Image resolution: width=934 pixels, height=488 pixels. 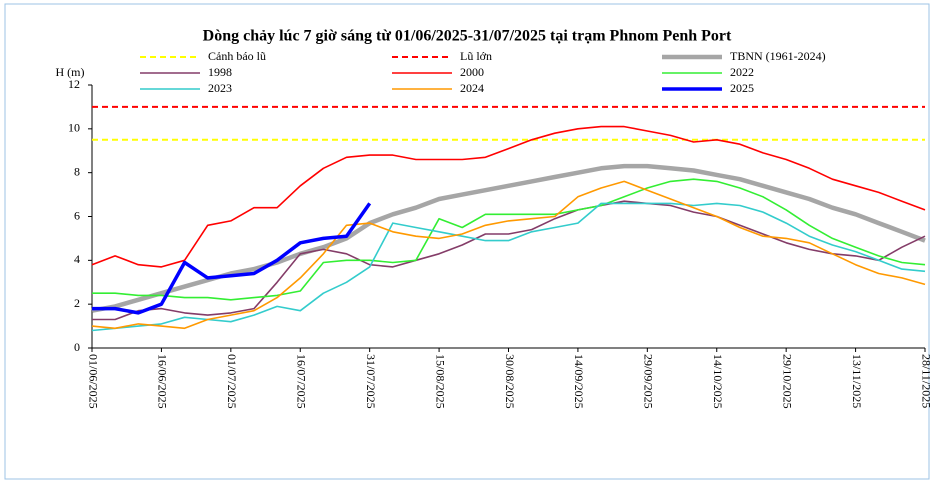 What do you see at coordinates (74, 84) in the screenshot?
I see `y-tick-label: 12` at bounding box center [74, 84].